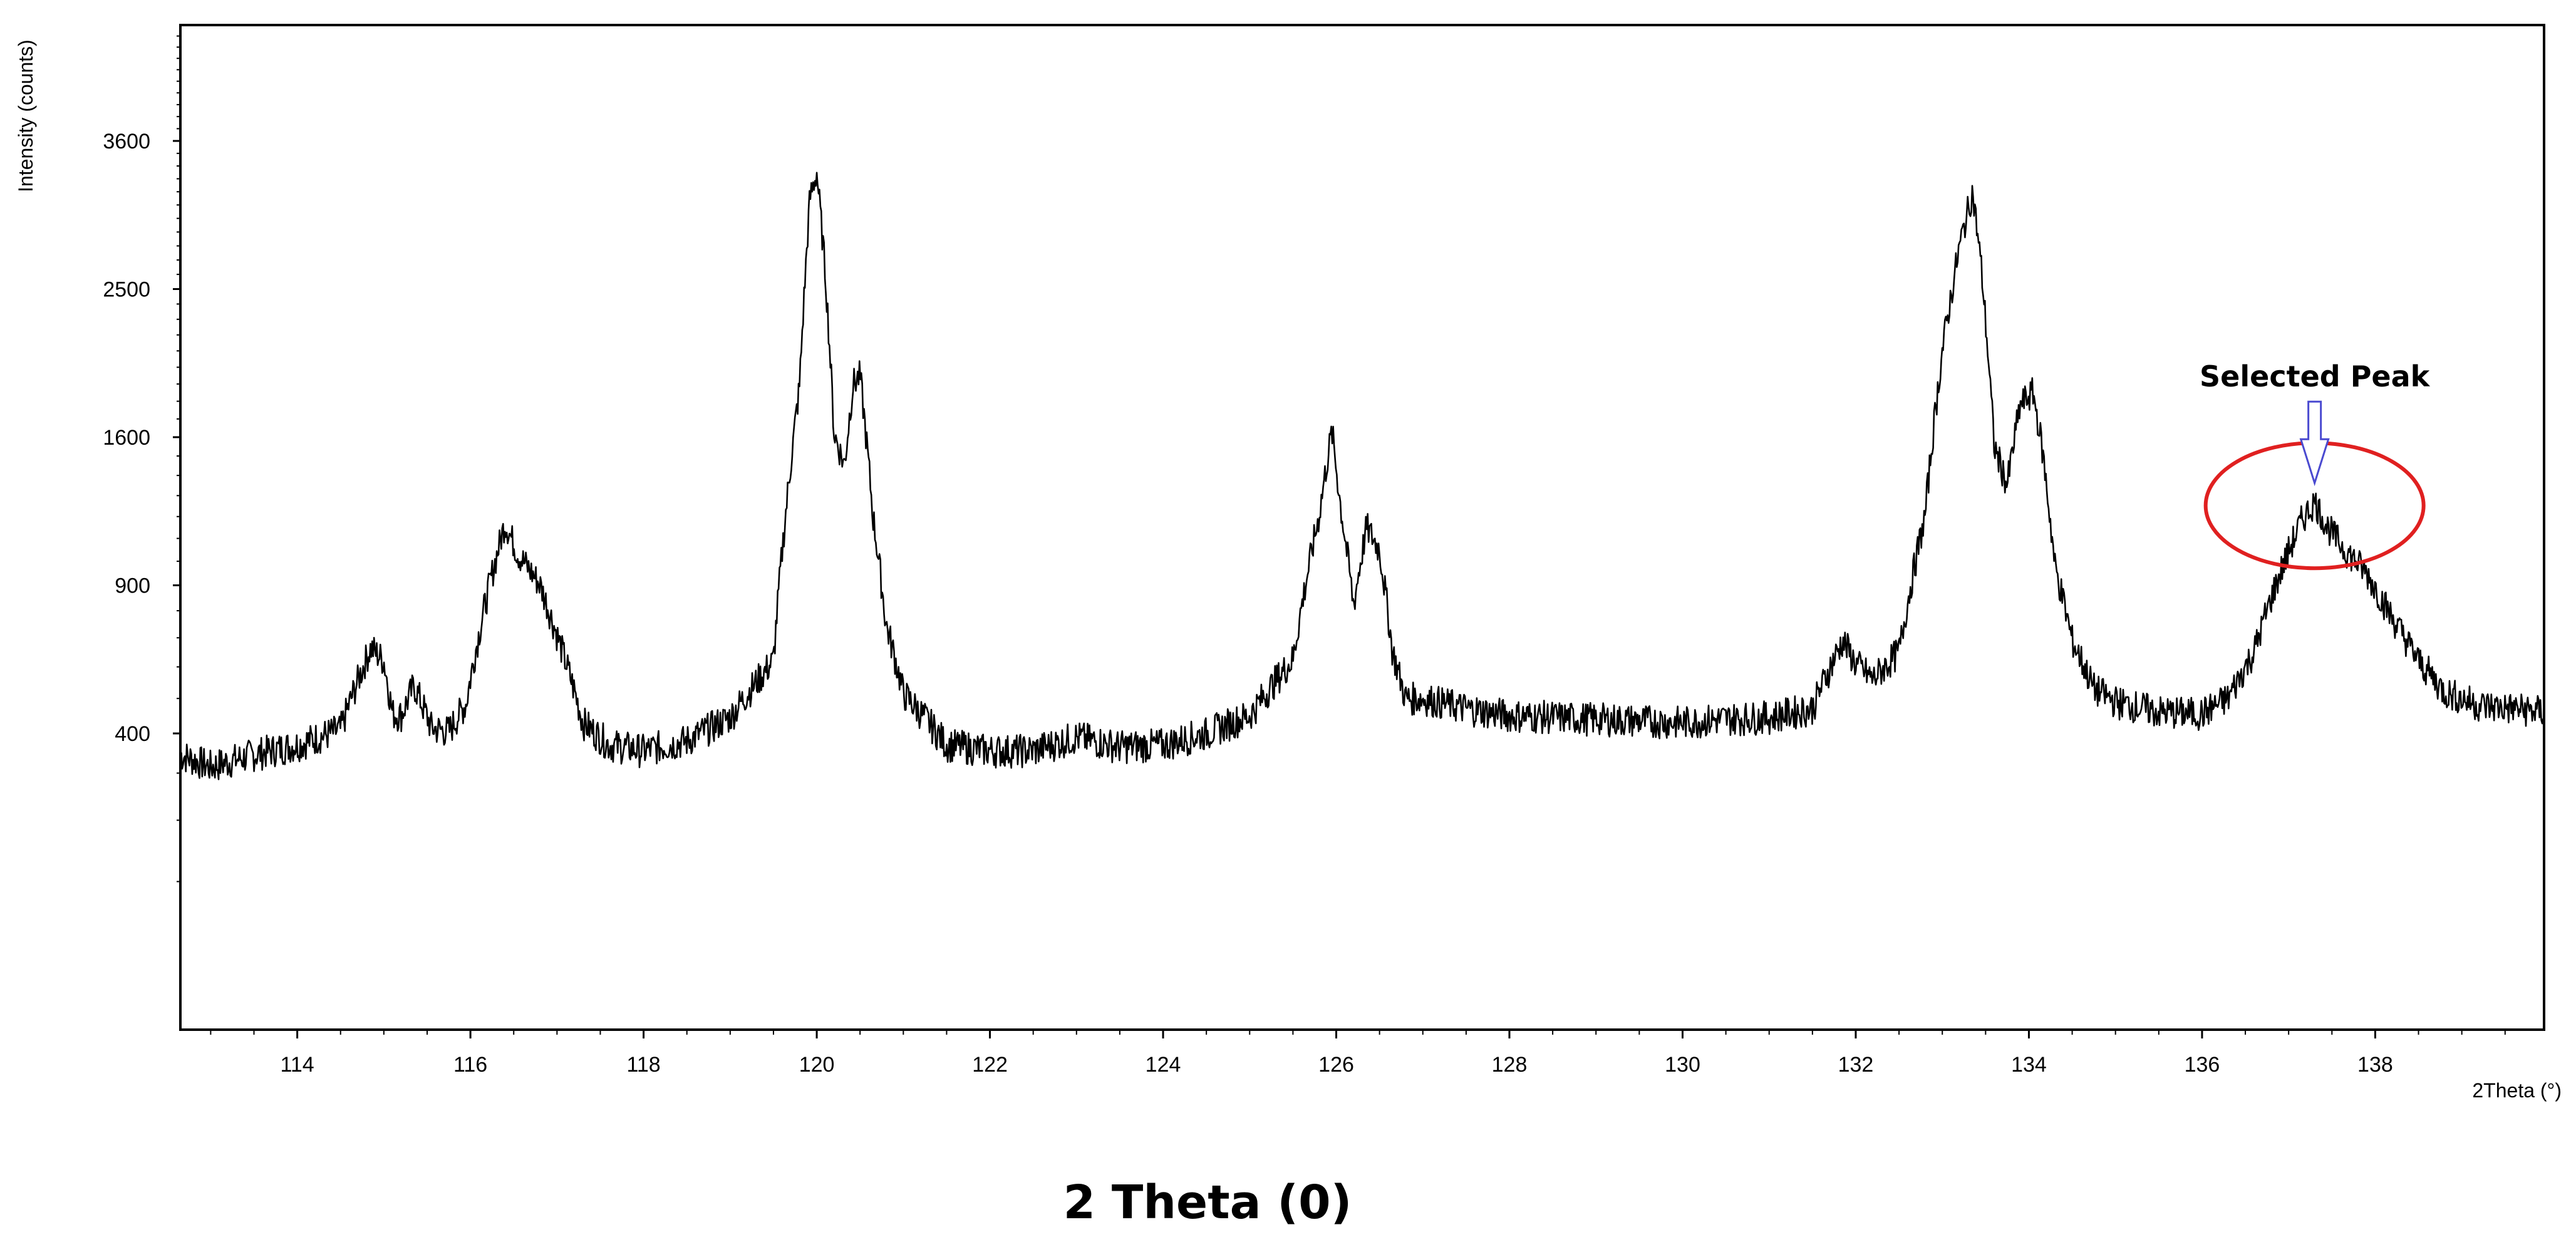 The width and height of the screenshot is (2576, 1237). What do you see at coordinates (990, 1065) in the screenshot?
I see `x-tick-label: 122` at bounding box center [990, 1065].